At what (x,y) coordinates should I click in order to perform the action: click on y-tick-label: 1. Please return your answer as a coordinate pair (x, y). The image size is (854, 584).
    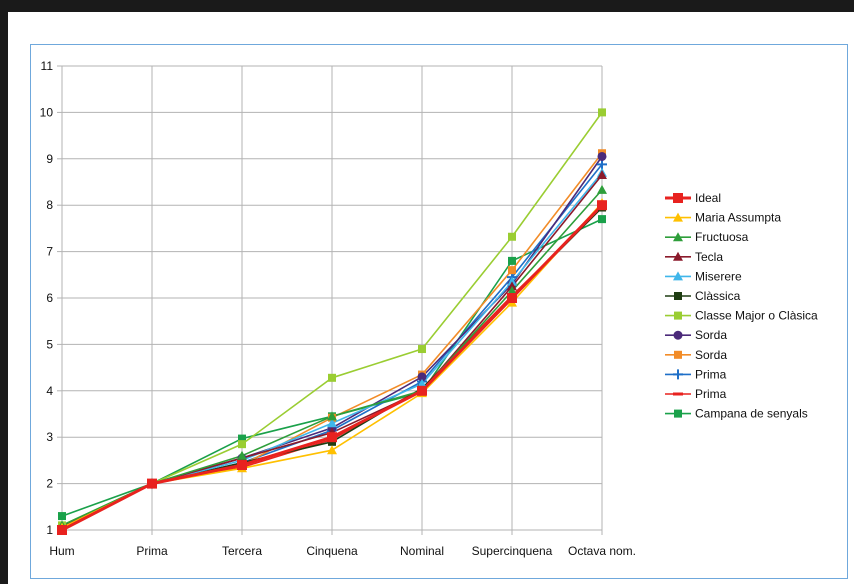
    Looking at the image, I should click on (49, 530).